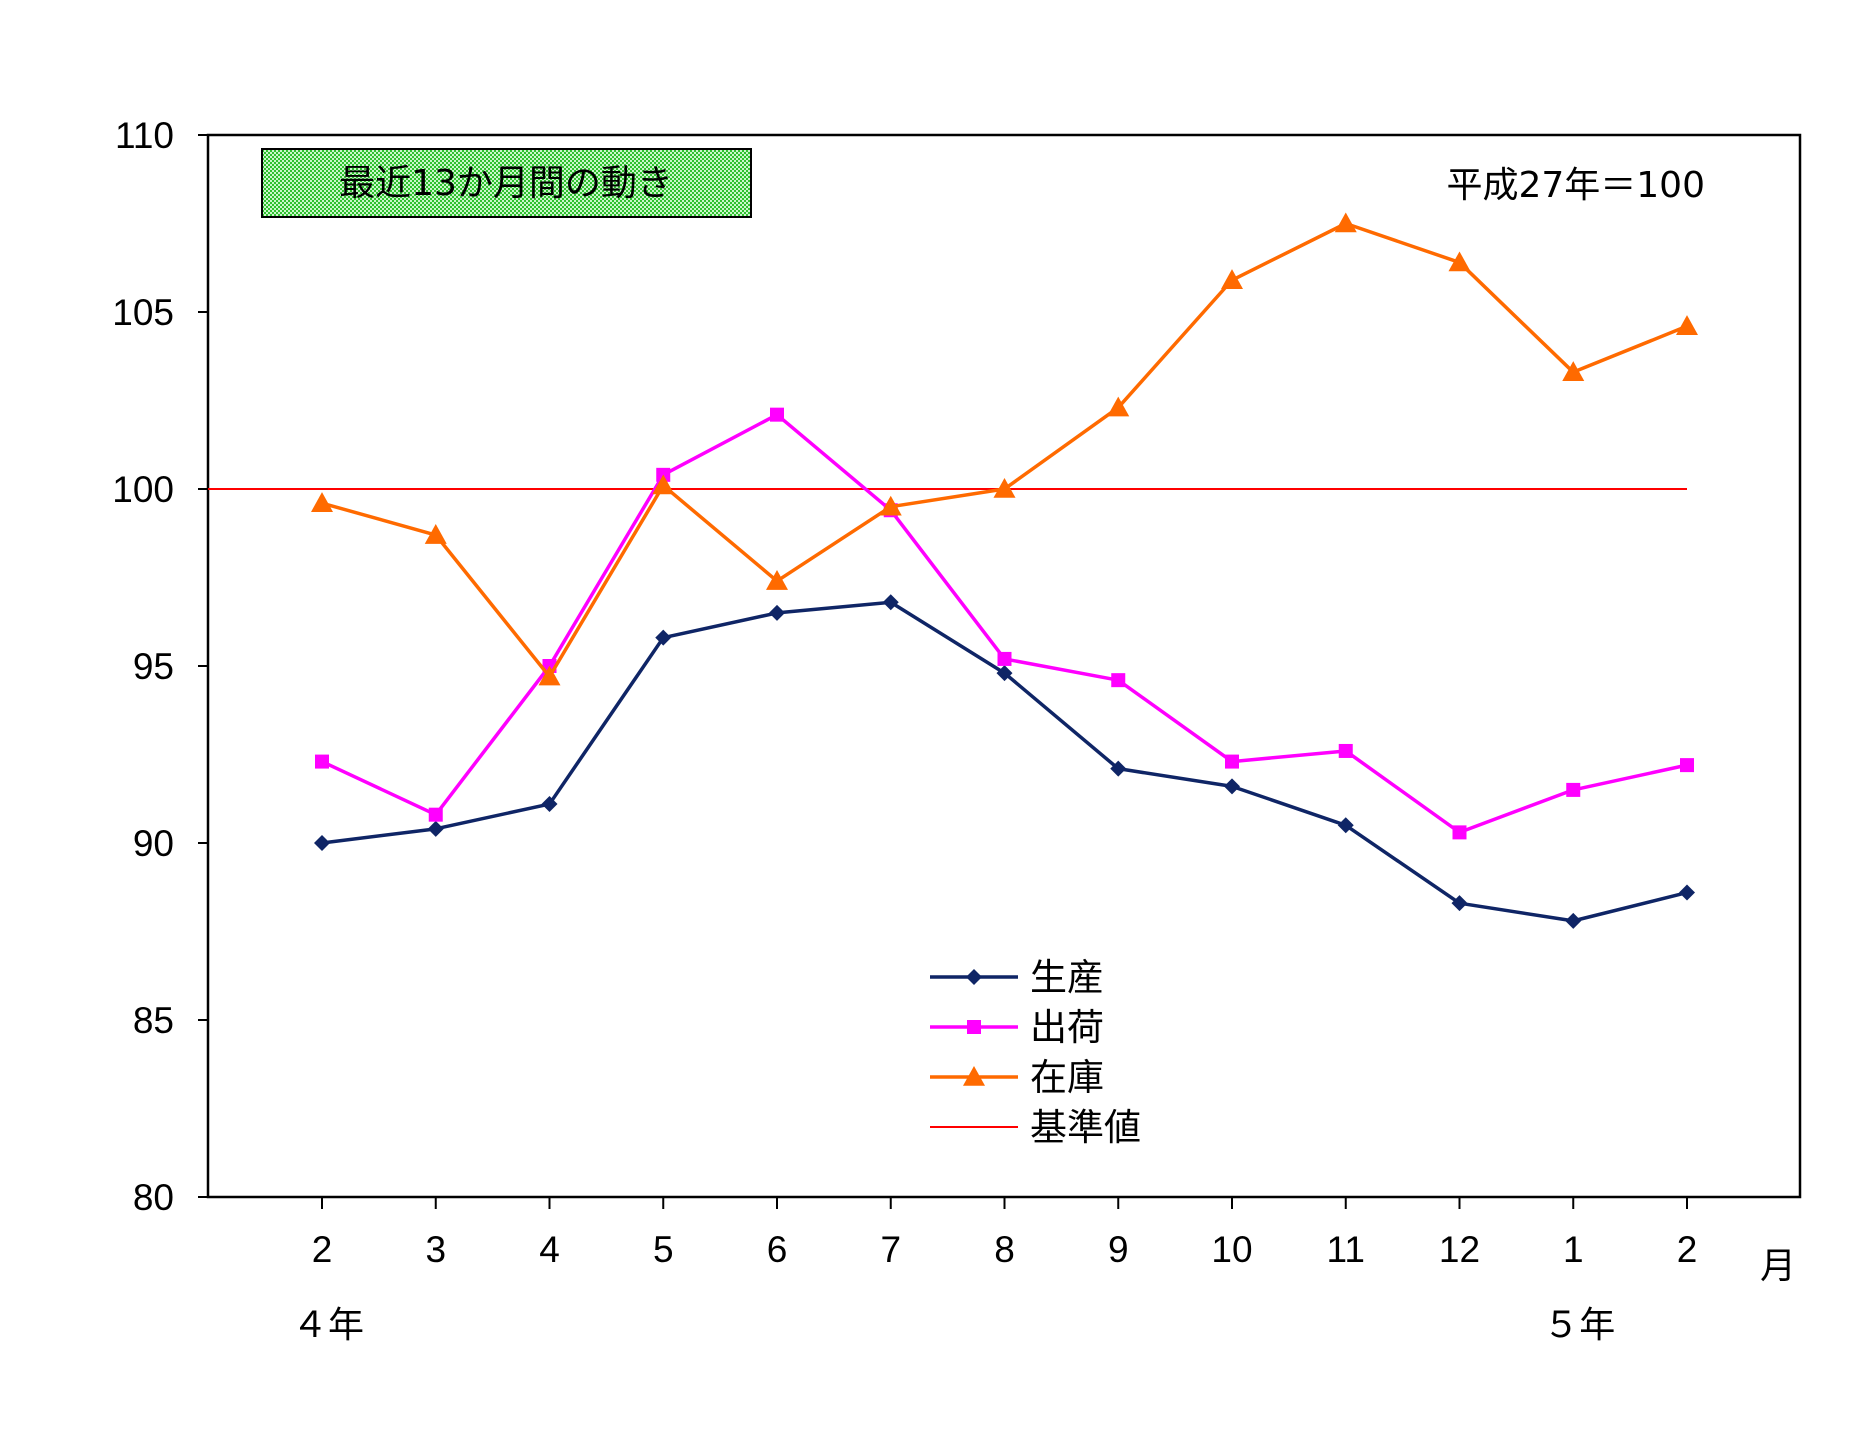 The width and height of the screenshot is (1856, 1437). What do you see at coordinates (1067, 977) in the screenshot?
I see `legend-label: 生産` at bounding box center [1067, 977].